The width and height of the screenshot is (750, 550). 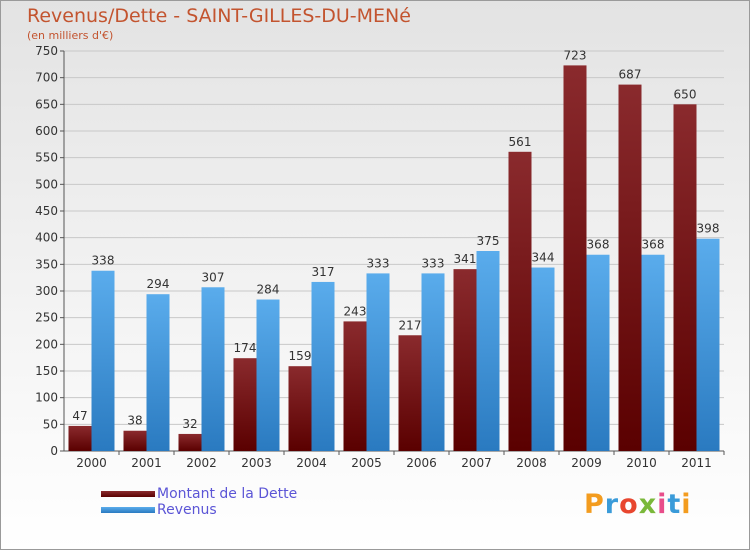 I want to click on legend-label-revenus: Revenus, so click(x=187, y=510).